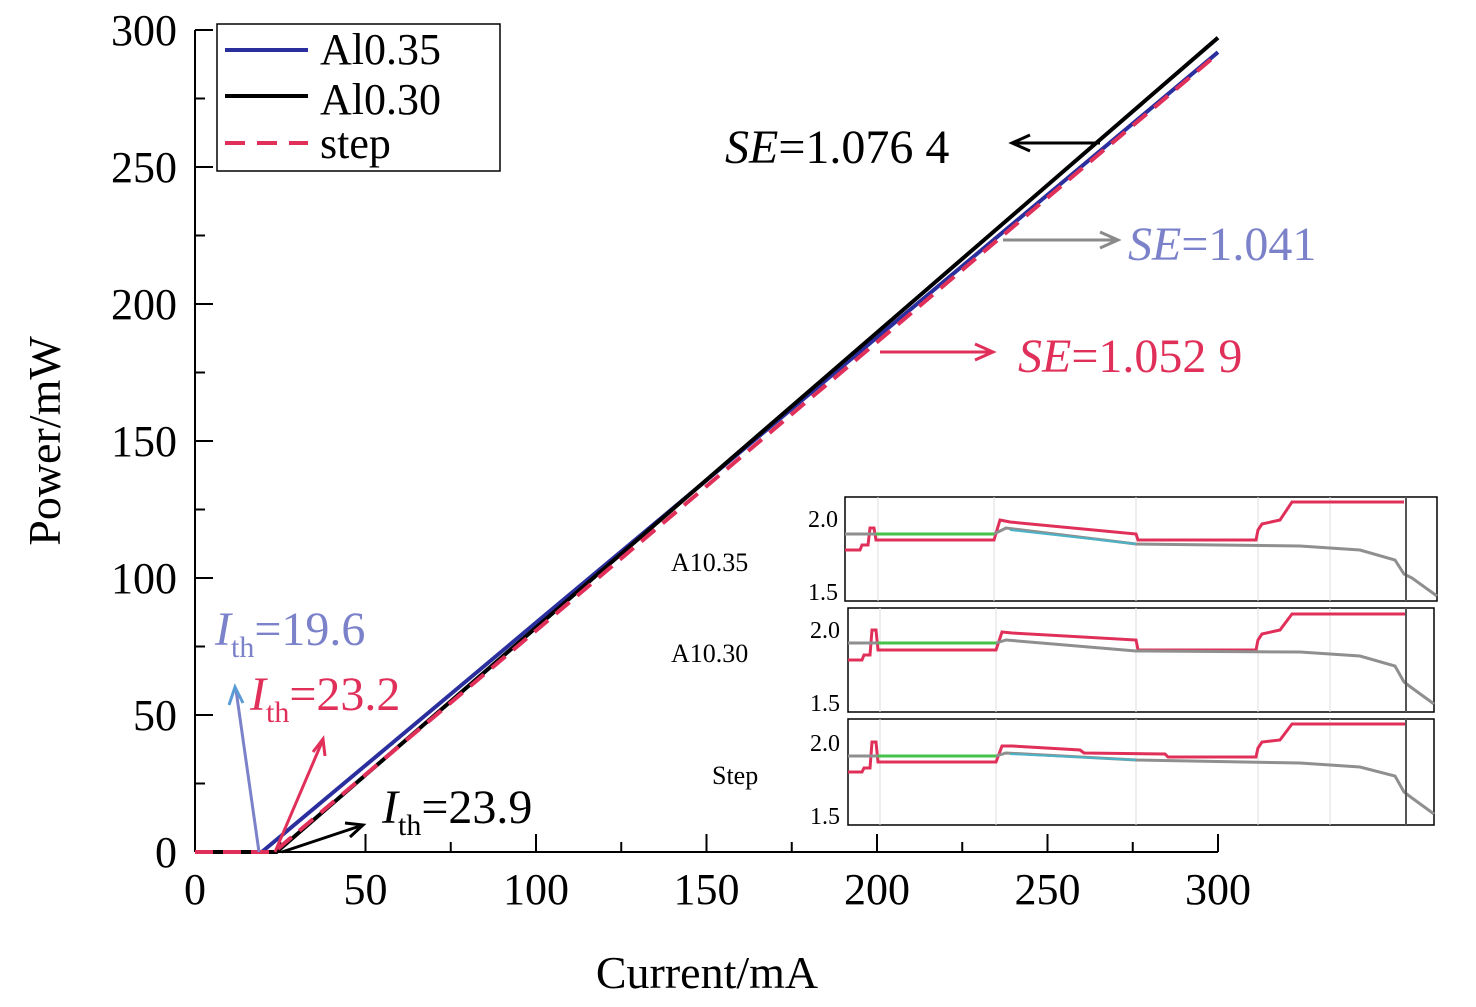 The image size is (1476, 1007). I want to click on inset-panel-2-ytick-bottom: 1.5, so click(825, 704).